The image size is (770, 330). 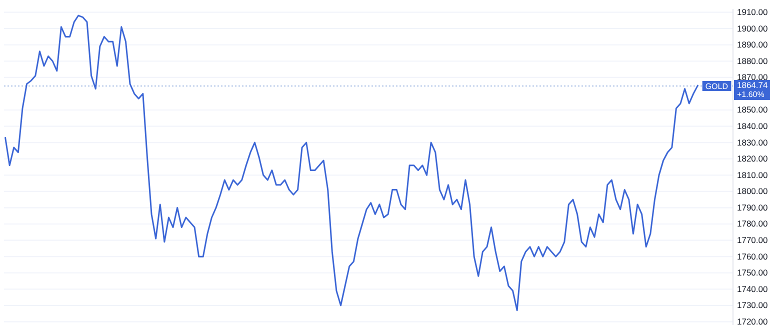 I want to click on y-tick-label: 1770.00, so click(x=752, y=240).